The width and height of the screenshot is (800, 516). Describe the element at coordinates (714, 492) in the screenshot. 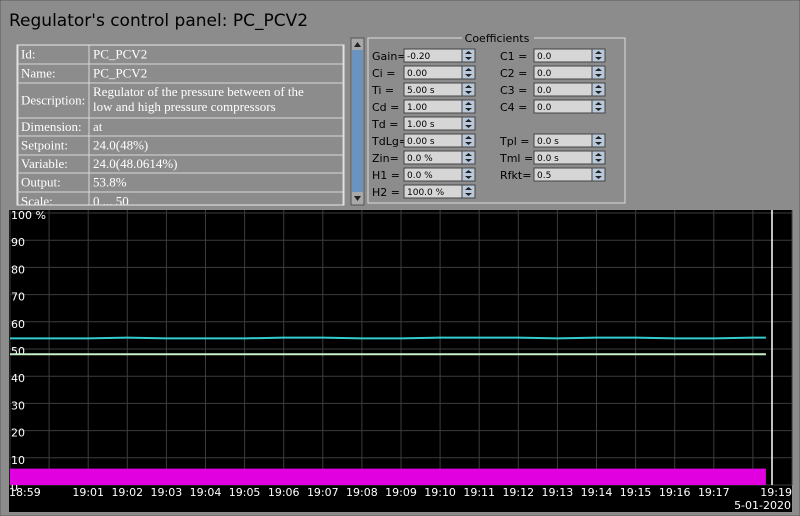

I see `x-tick-label: 19:17` at that location.